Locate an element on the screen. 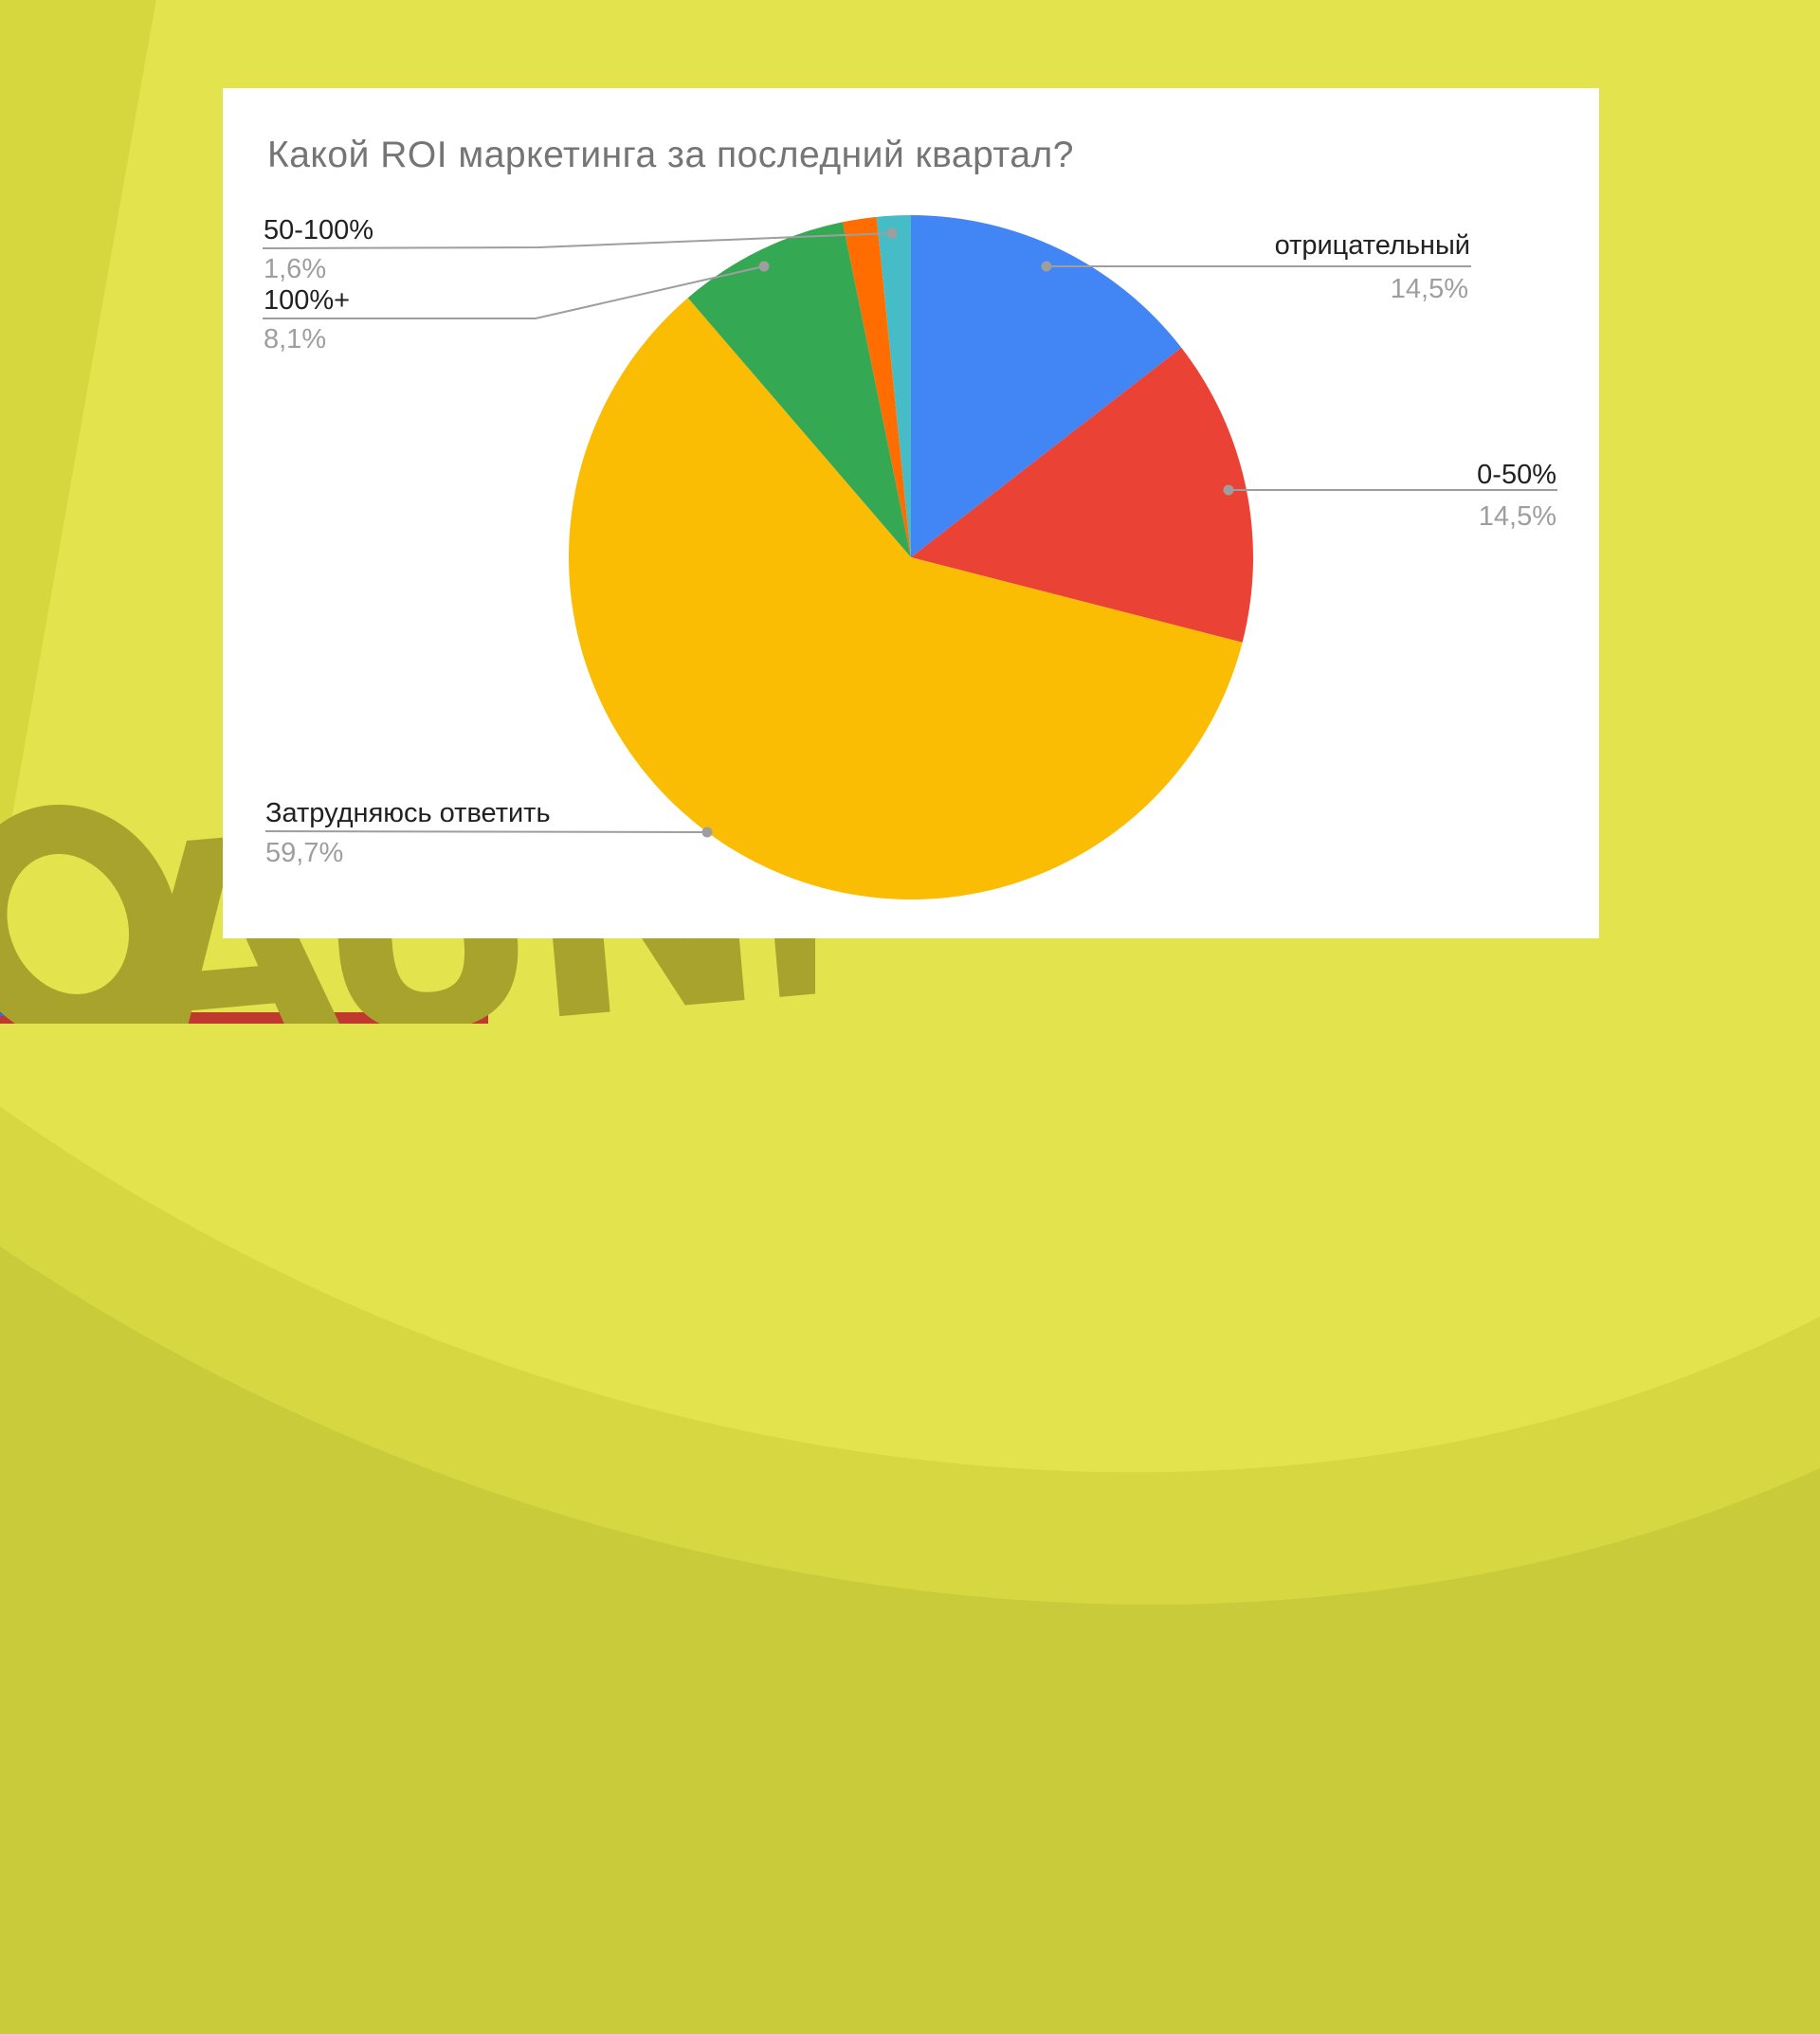 The height and width of the screenshot is (2034, 1820). slice-percent-50-100: 1,6% is located at coordinates (295, 269).